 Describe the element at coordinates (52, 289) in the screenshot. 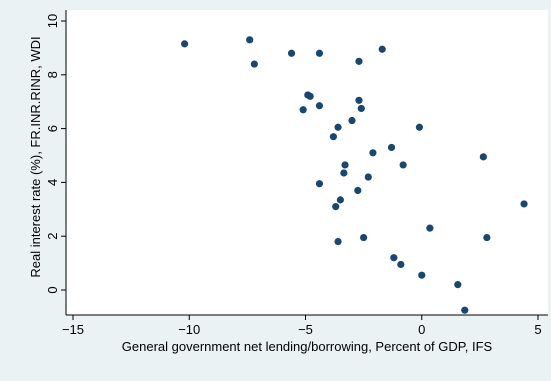

I see `y-tick-label: 0` at that location.